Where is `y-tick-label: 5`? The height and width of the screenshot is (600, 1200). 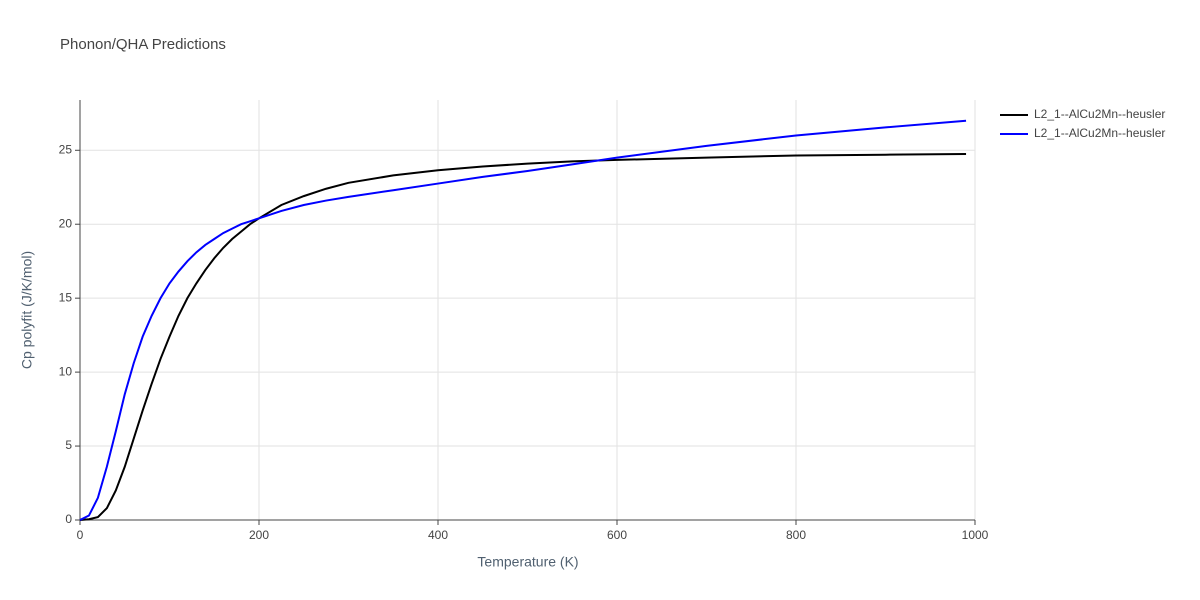 y-tick-label: 5 is located at coordinates (68, 445).